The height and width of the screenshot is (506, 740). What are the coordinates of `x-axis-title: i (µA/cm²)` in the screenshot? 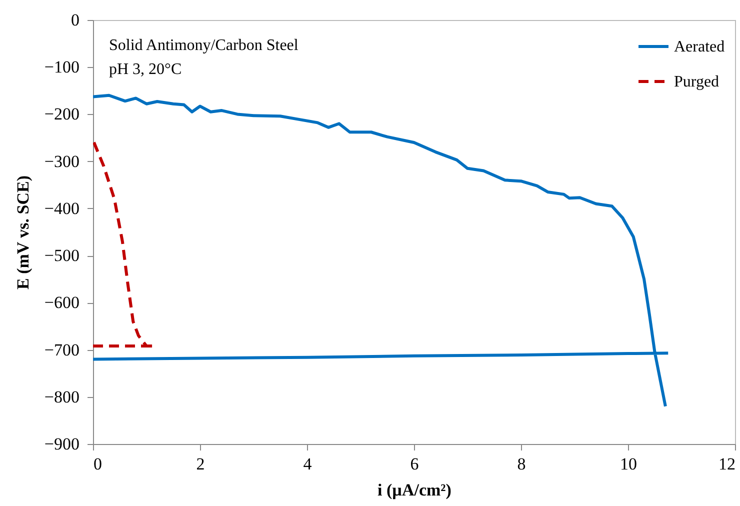 It's located at (415, 490).